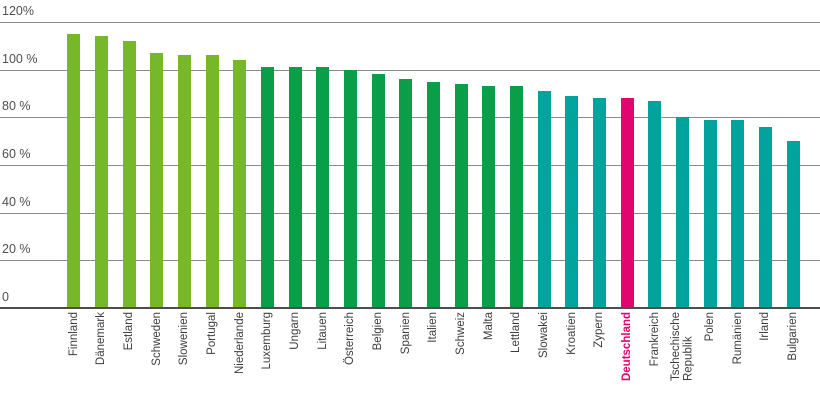 This screenshot has height=401, width=820. What do you see at coordinates (322, 331) in the screenshot?
I see `x-axis-label: Litauen` at bounding box center [322, 331].